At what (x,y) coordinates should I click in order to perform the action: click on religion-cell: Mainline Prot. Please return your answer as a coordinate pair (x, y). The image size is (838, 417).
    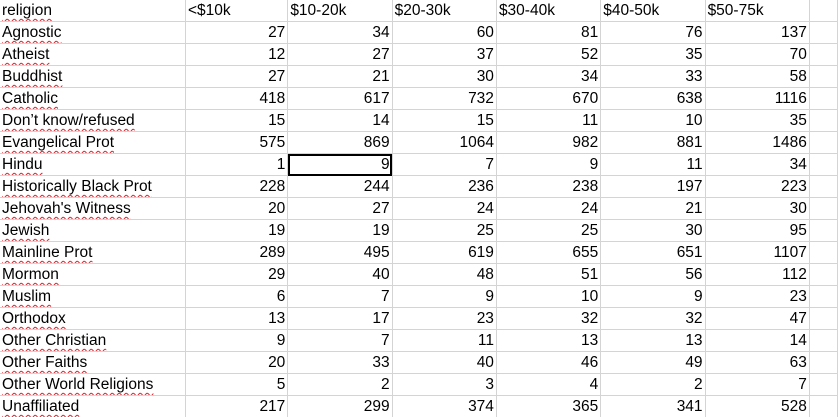
    Looking at the image, I should click on (93, 252).